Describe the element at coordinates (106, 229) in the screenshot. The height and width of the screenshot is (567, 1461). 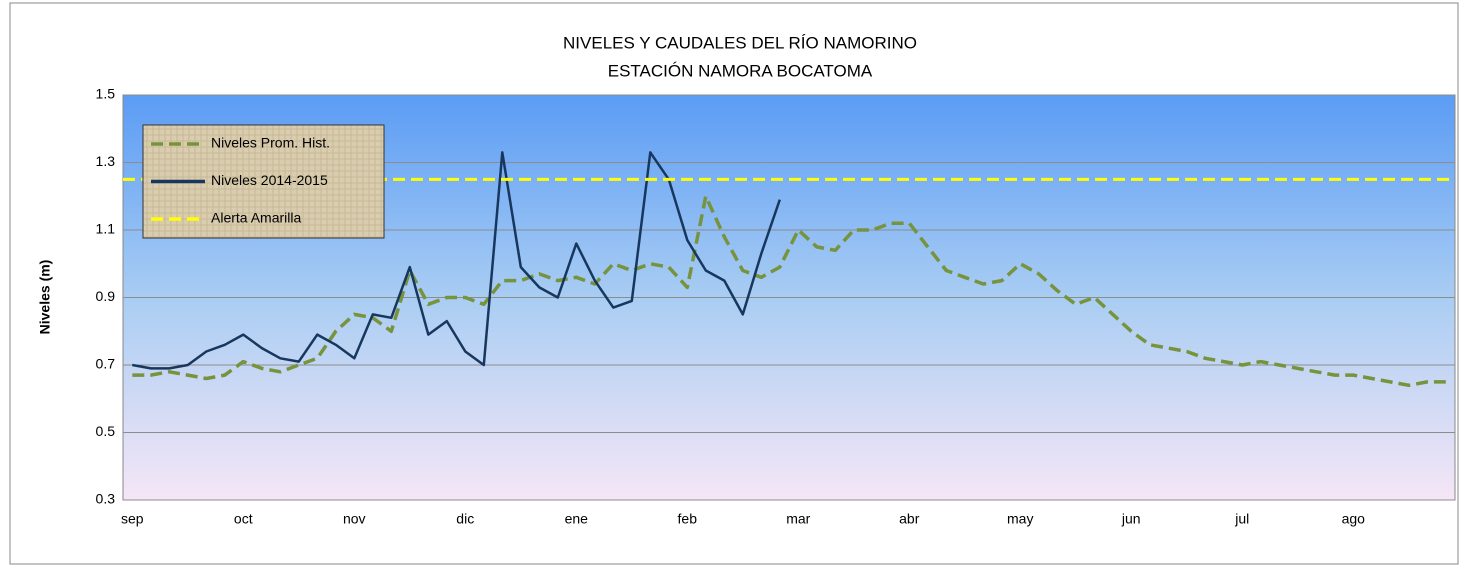
I see `y-tick-label: 1.1` at that location.